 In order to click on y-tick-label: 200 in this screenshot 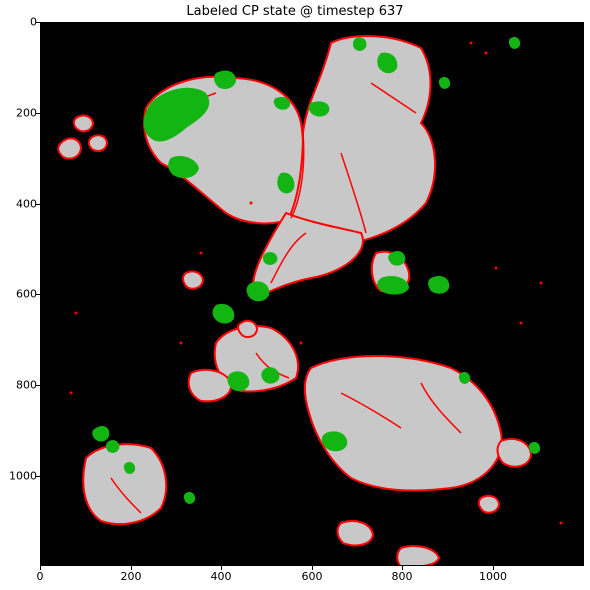, I will do `click(26, 113)`.